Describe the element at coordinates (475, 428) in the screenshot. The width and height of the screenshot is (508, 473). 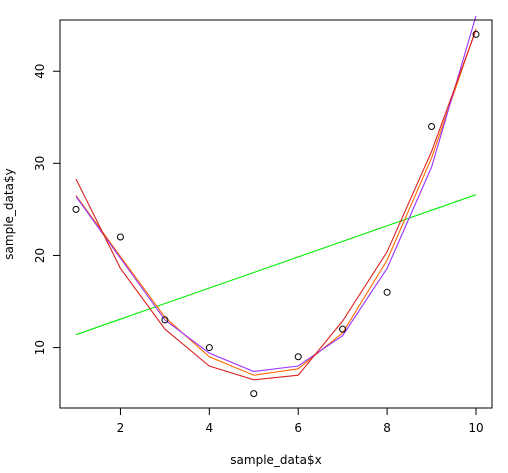
I see `x-tick-label: 10` at that location.